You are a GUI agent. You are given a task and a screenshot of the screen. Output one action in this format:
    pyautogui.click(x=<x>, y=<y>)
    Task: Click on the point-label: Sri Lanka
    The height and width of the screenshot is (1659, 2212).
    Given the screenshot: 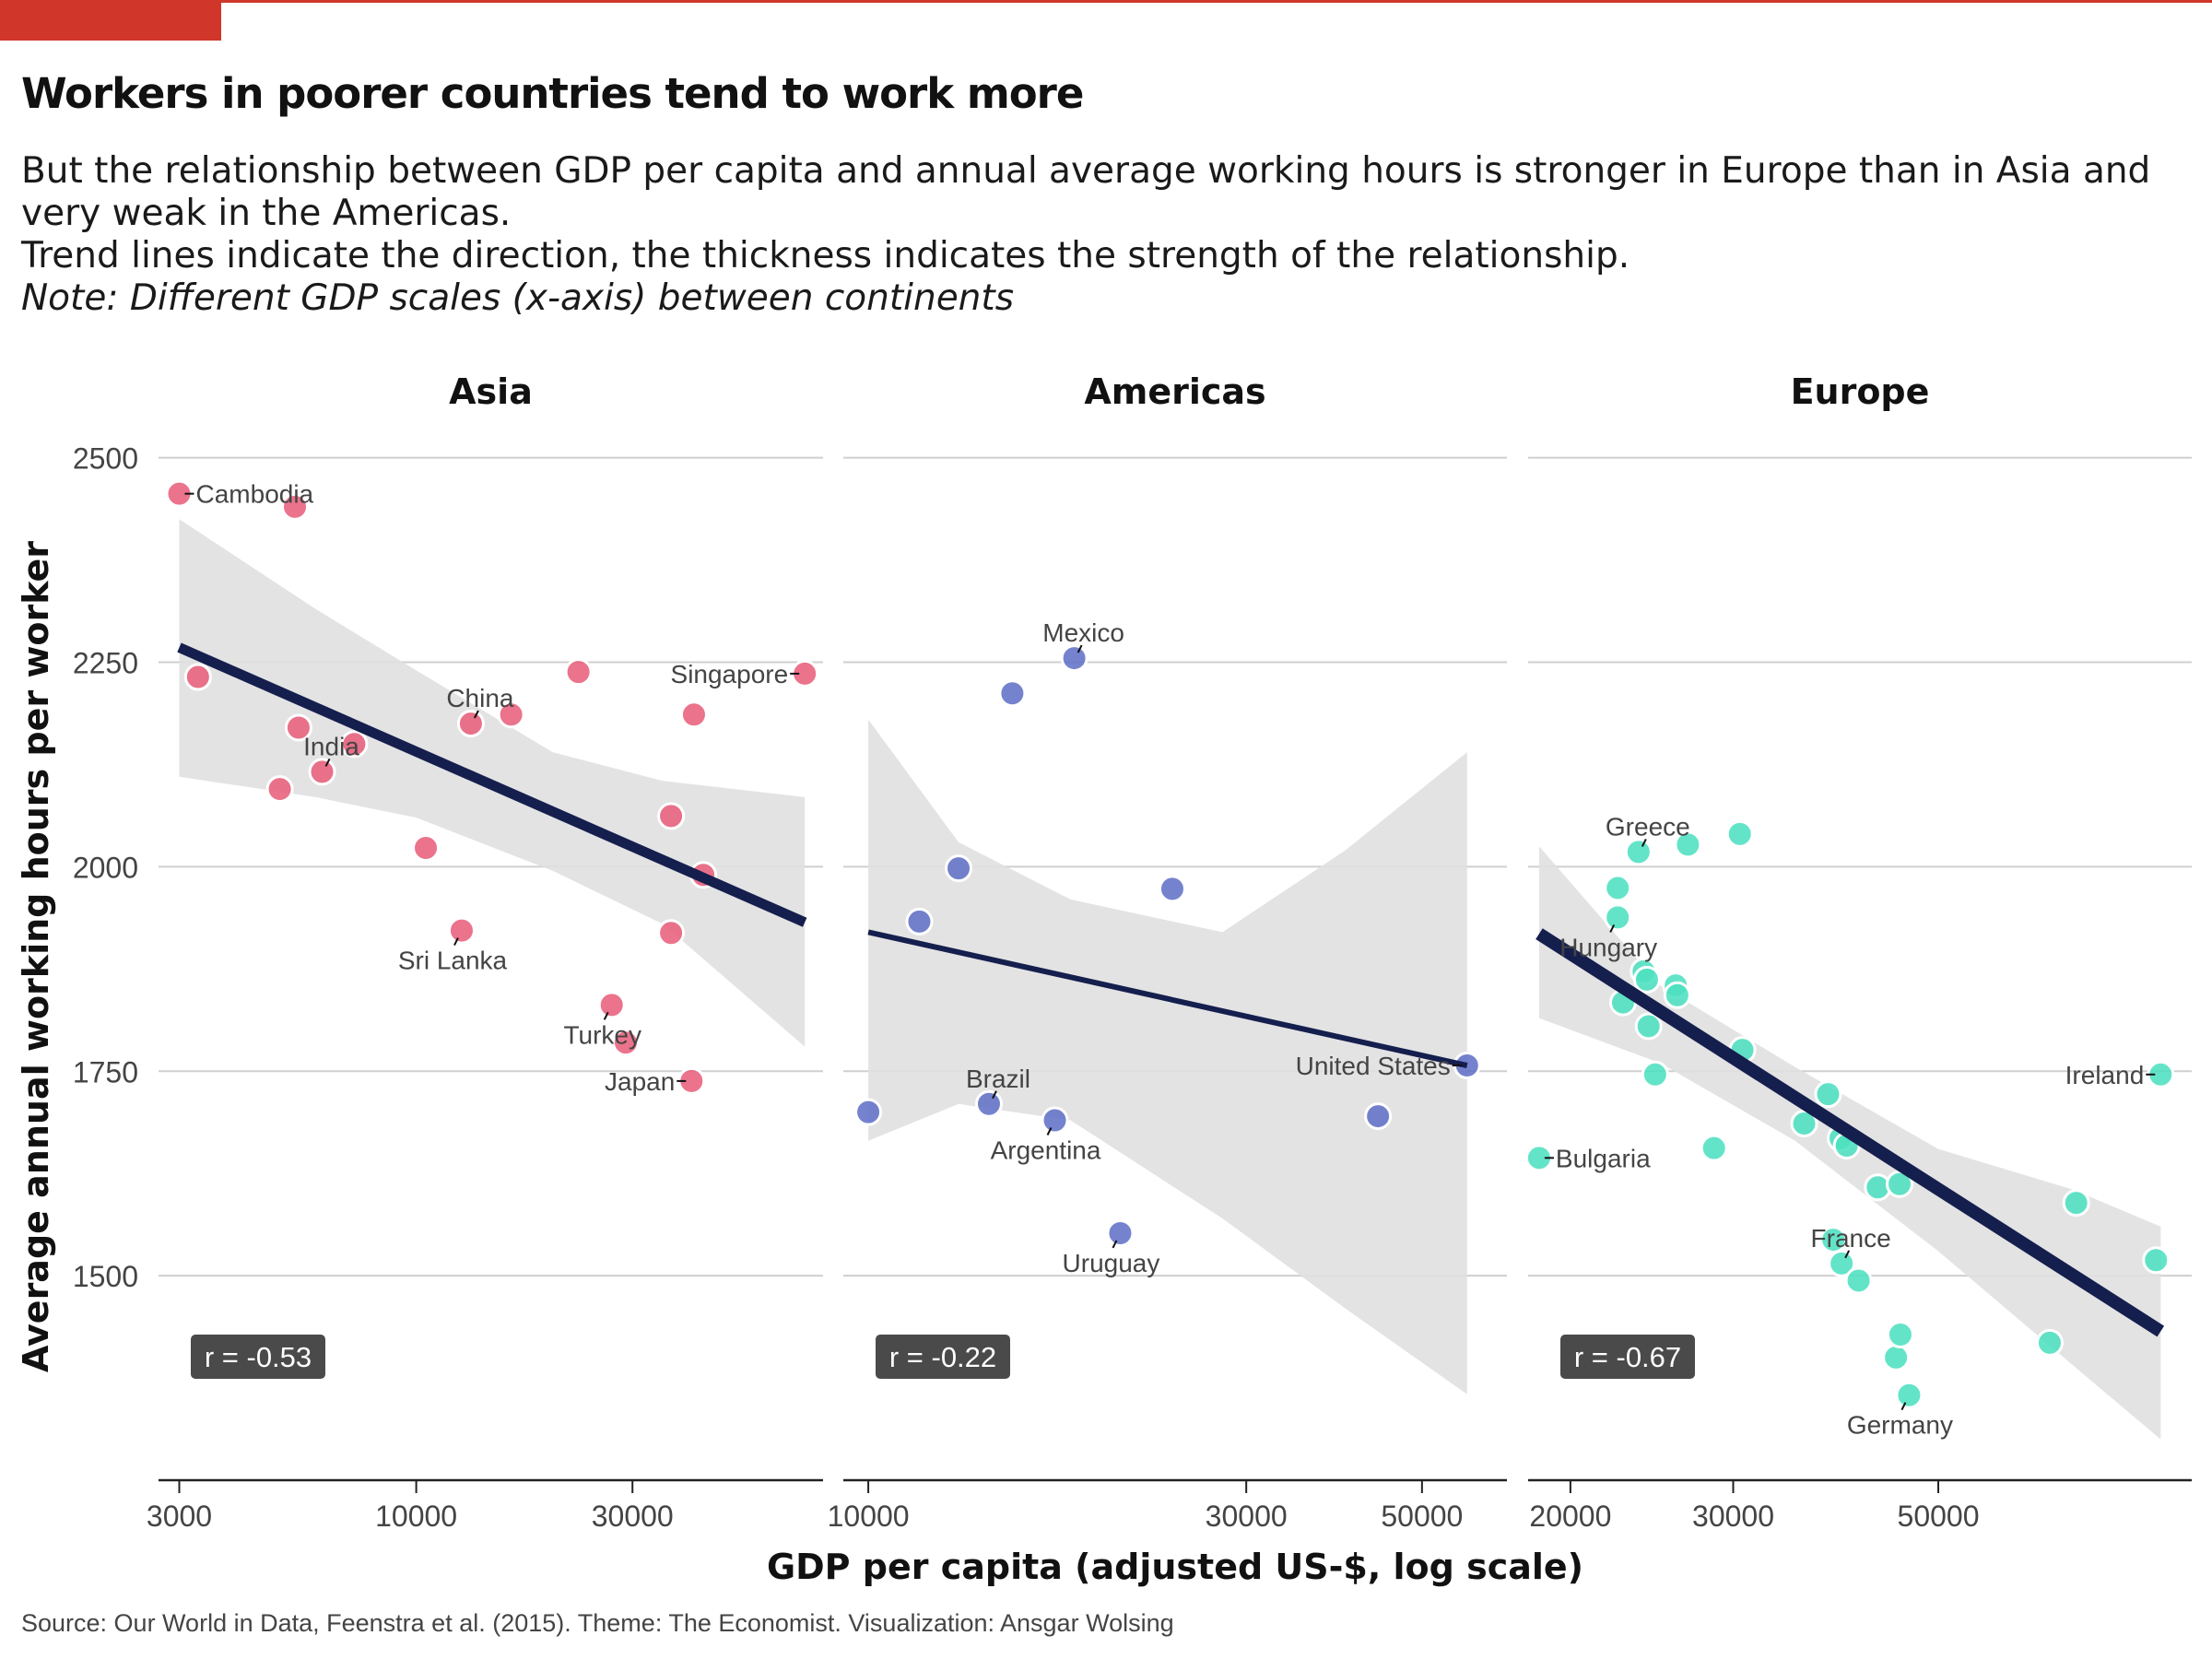 What is the action you would take?
    pyautogui.click(x=453, y=961)
    